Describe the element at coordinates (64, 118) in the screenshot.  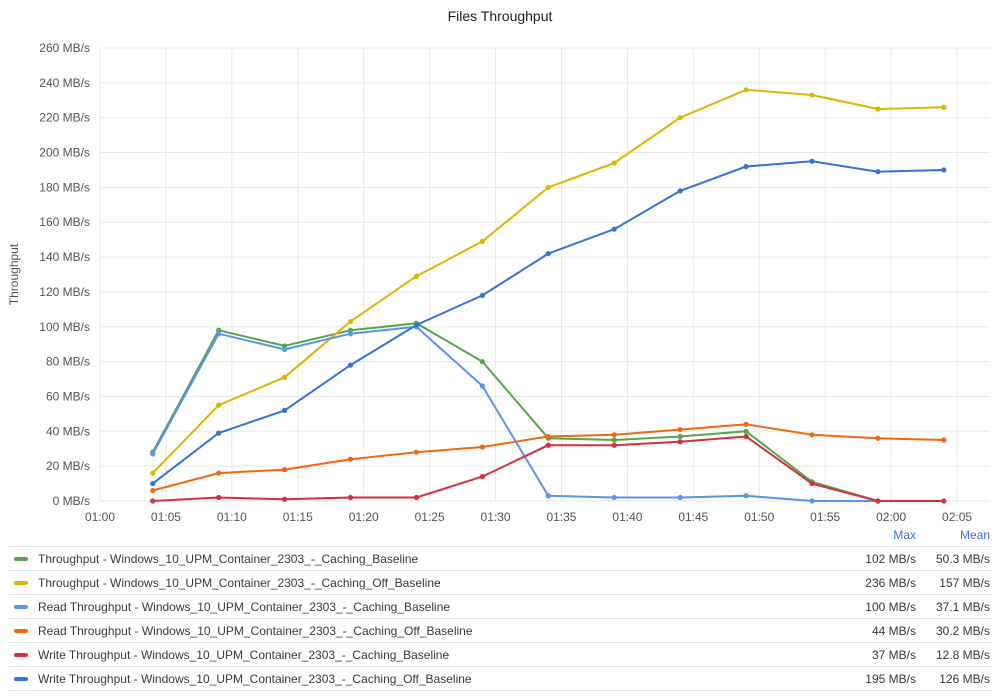
I see `y-tick-label: 220 MB/s` at that location.